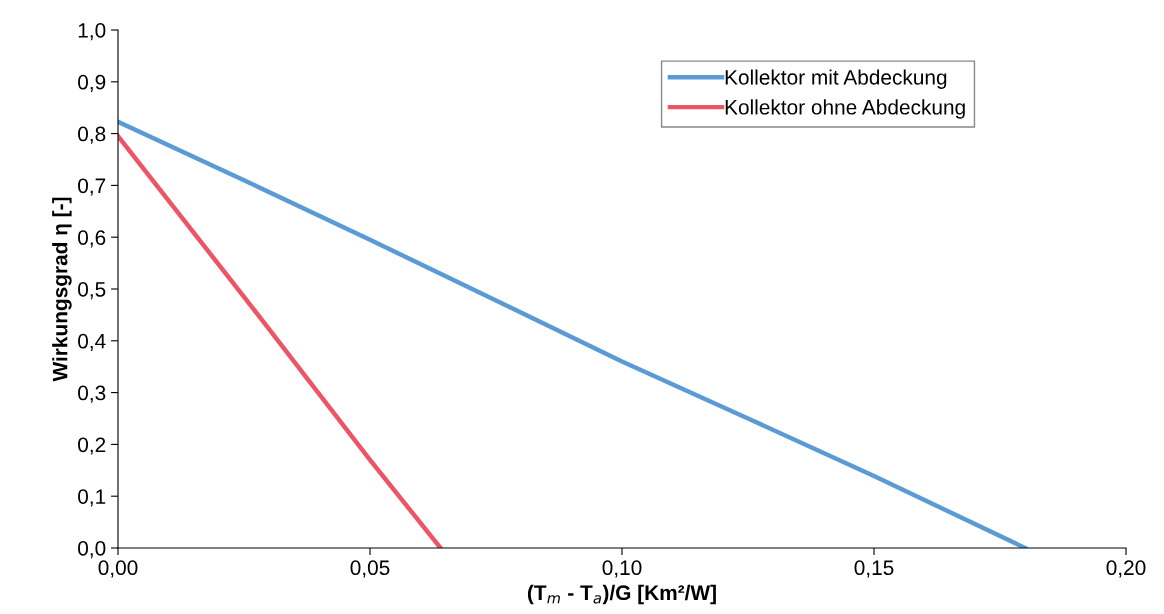 This screenshot has height=614, width=1164. What do you see at coordinates (92, 446) in the screenshot?
I see `y-tick-label: 0,2` at bounding box center [92, 446].